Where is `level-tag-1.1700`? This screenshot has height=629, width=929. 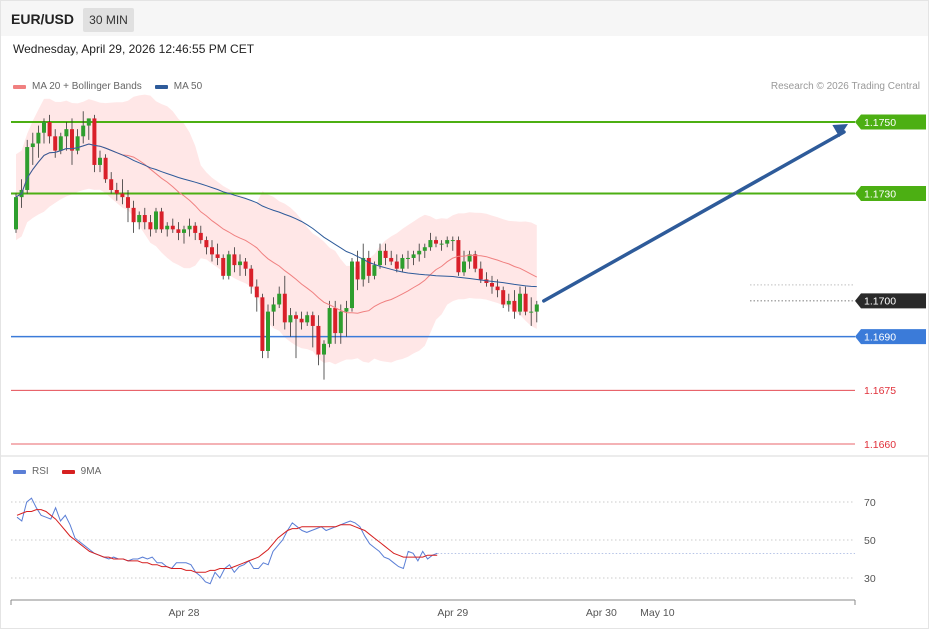
level-tag-1.1700 is located at coordinates (890, 301).